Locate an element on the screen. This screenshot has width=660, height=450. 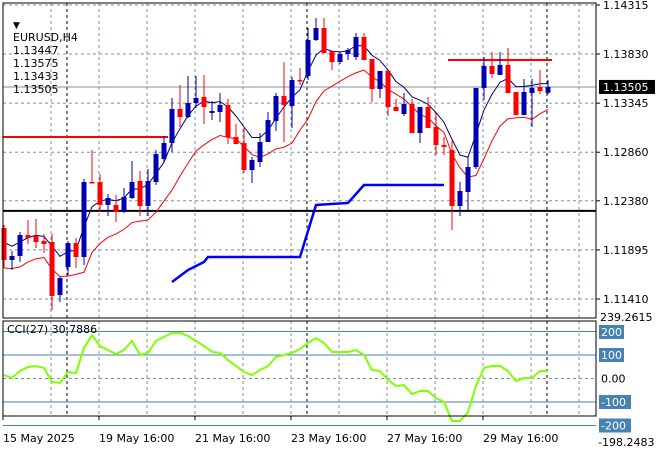
cci-min-label: -198.2483 is located at coordinates (626, 442).